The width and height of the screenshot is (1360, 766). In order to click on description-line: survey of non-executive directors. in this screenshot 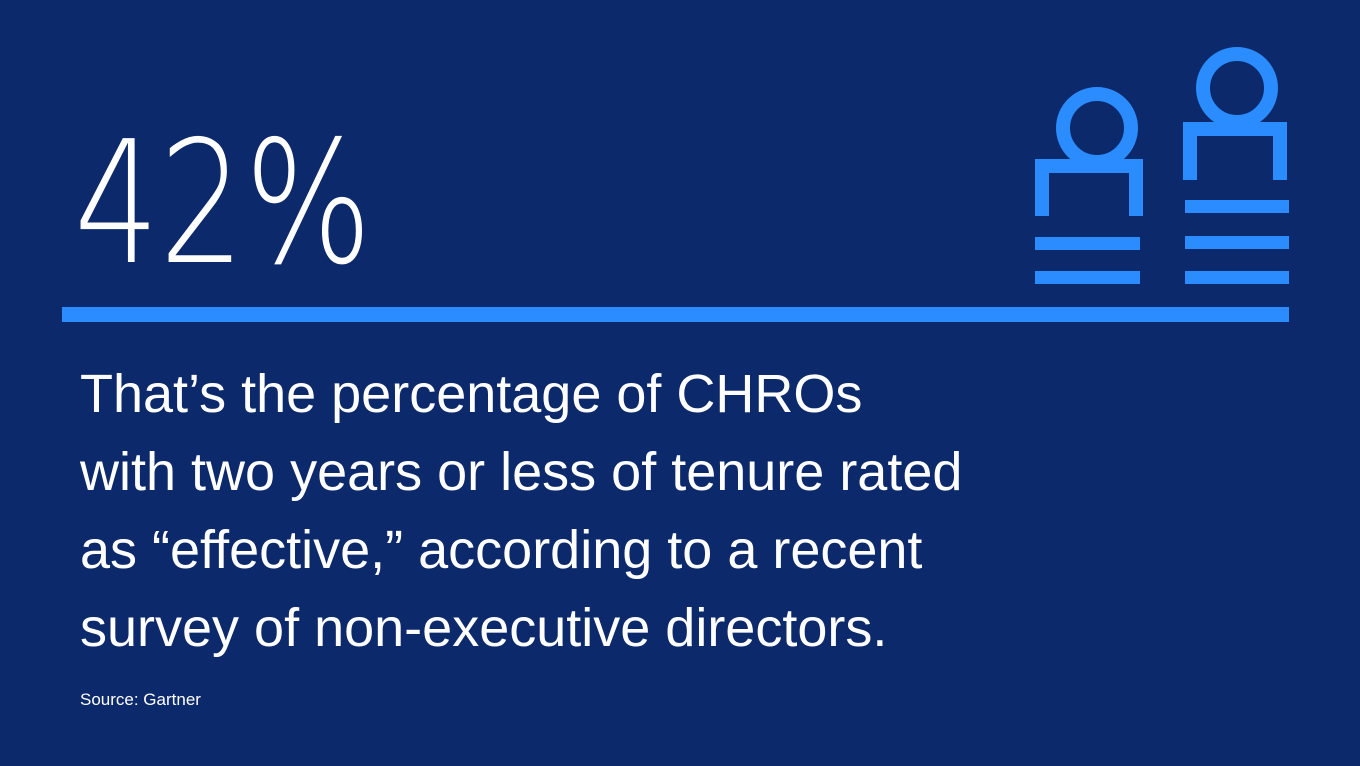, I will do `click(483, 628)`.